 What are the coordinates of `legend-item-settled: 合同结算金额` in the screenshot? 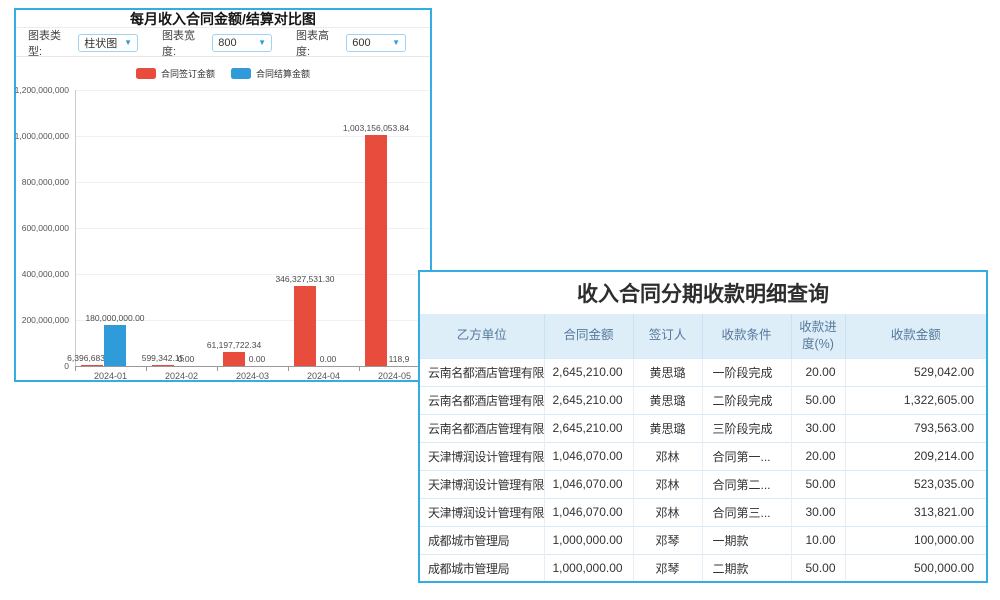 It's located at (270, 73).